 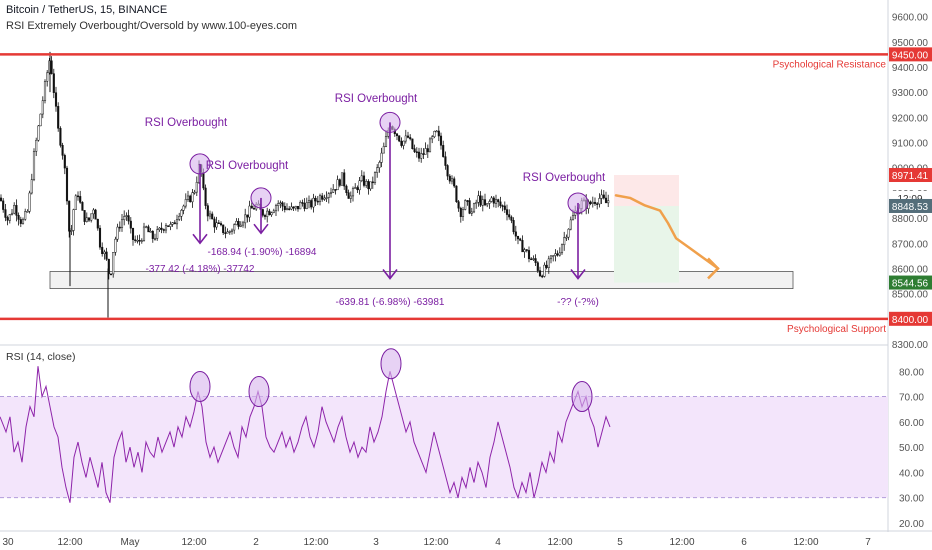 I want to click on rsi-tick-label: 60.00, so click(x=911, y=423).